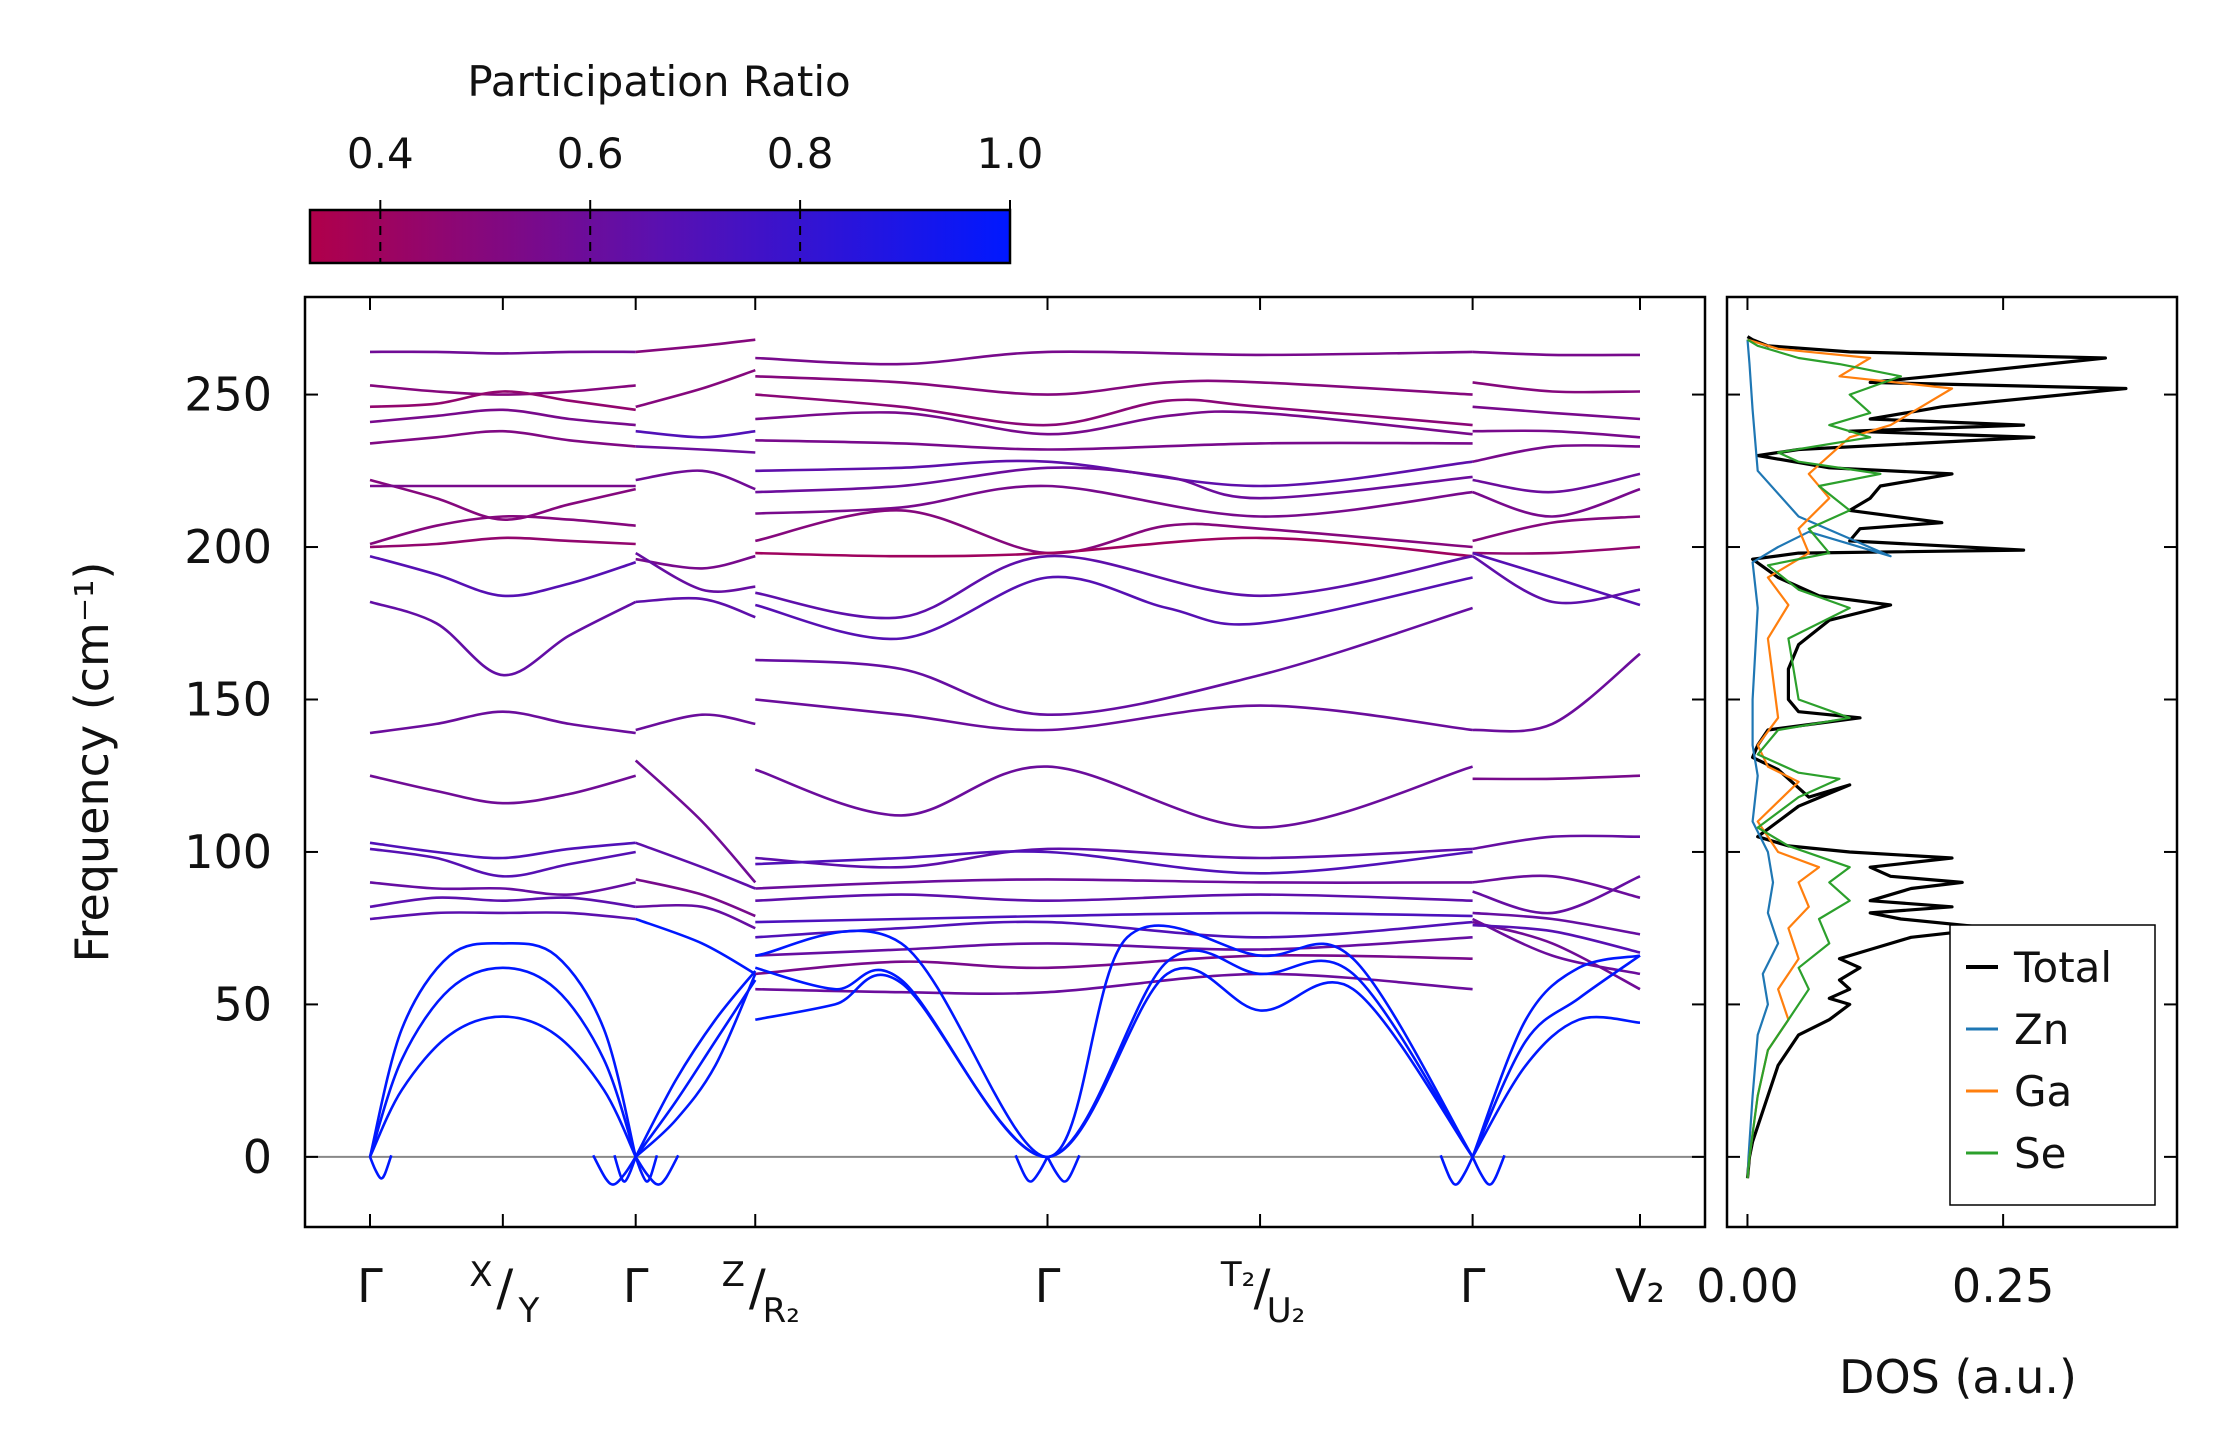  Describe the element at coordinates (660, 236) in the screenshot. I see `colorbar-strip` at that location.